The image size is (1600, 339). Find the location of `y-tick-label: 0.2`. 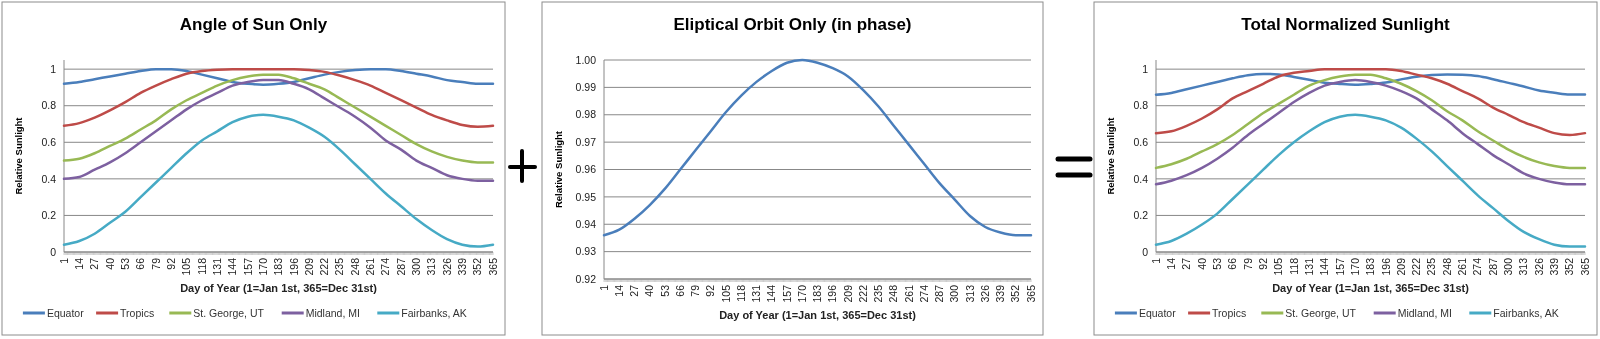

y-tick-label: 0.2 is located at coordinates (49, 215).